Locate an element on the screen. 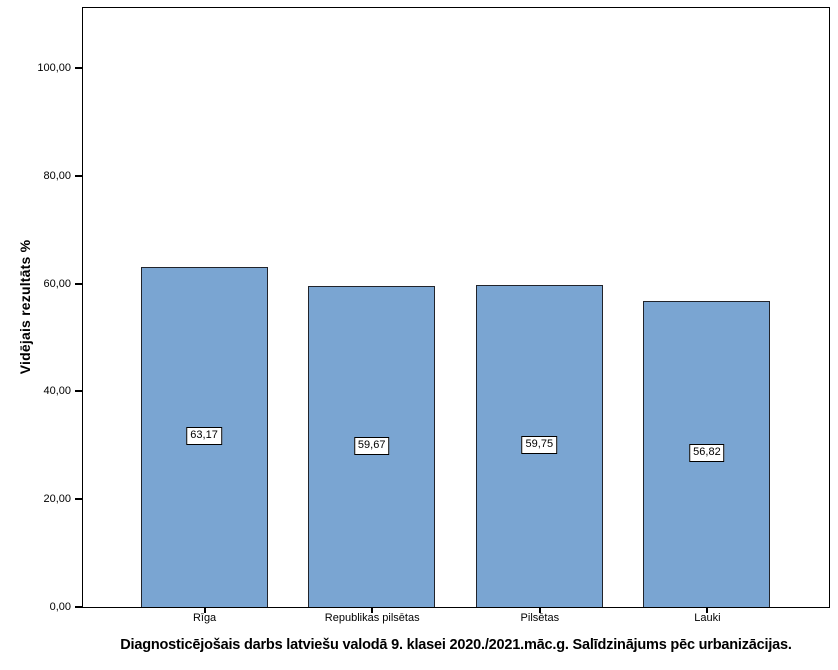  y-tick-label: 60,00 is located at coordinates (57, 283).